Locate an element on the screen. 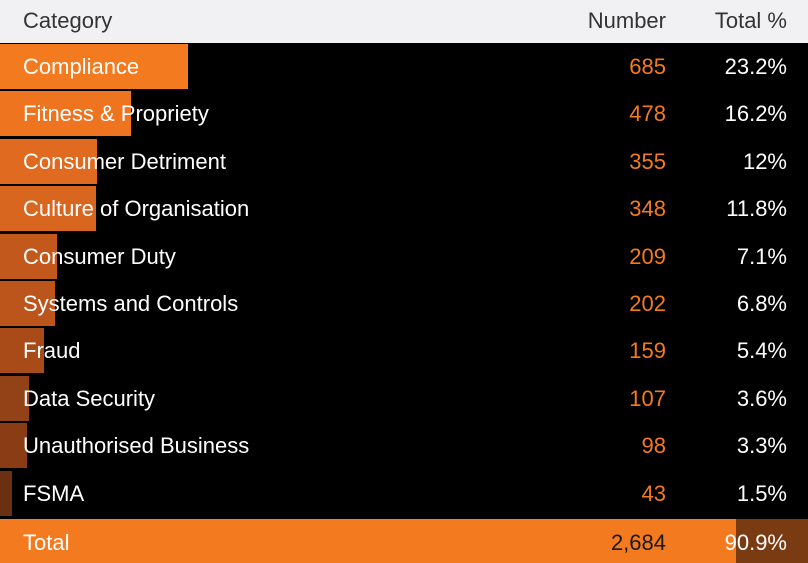 The height and width of the screenshot is (563, 808). category-label: Data Security is located at coordinates (89, 398).